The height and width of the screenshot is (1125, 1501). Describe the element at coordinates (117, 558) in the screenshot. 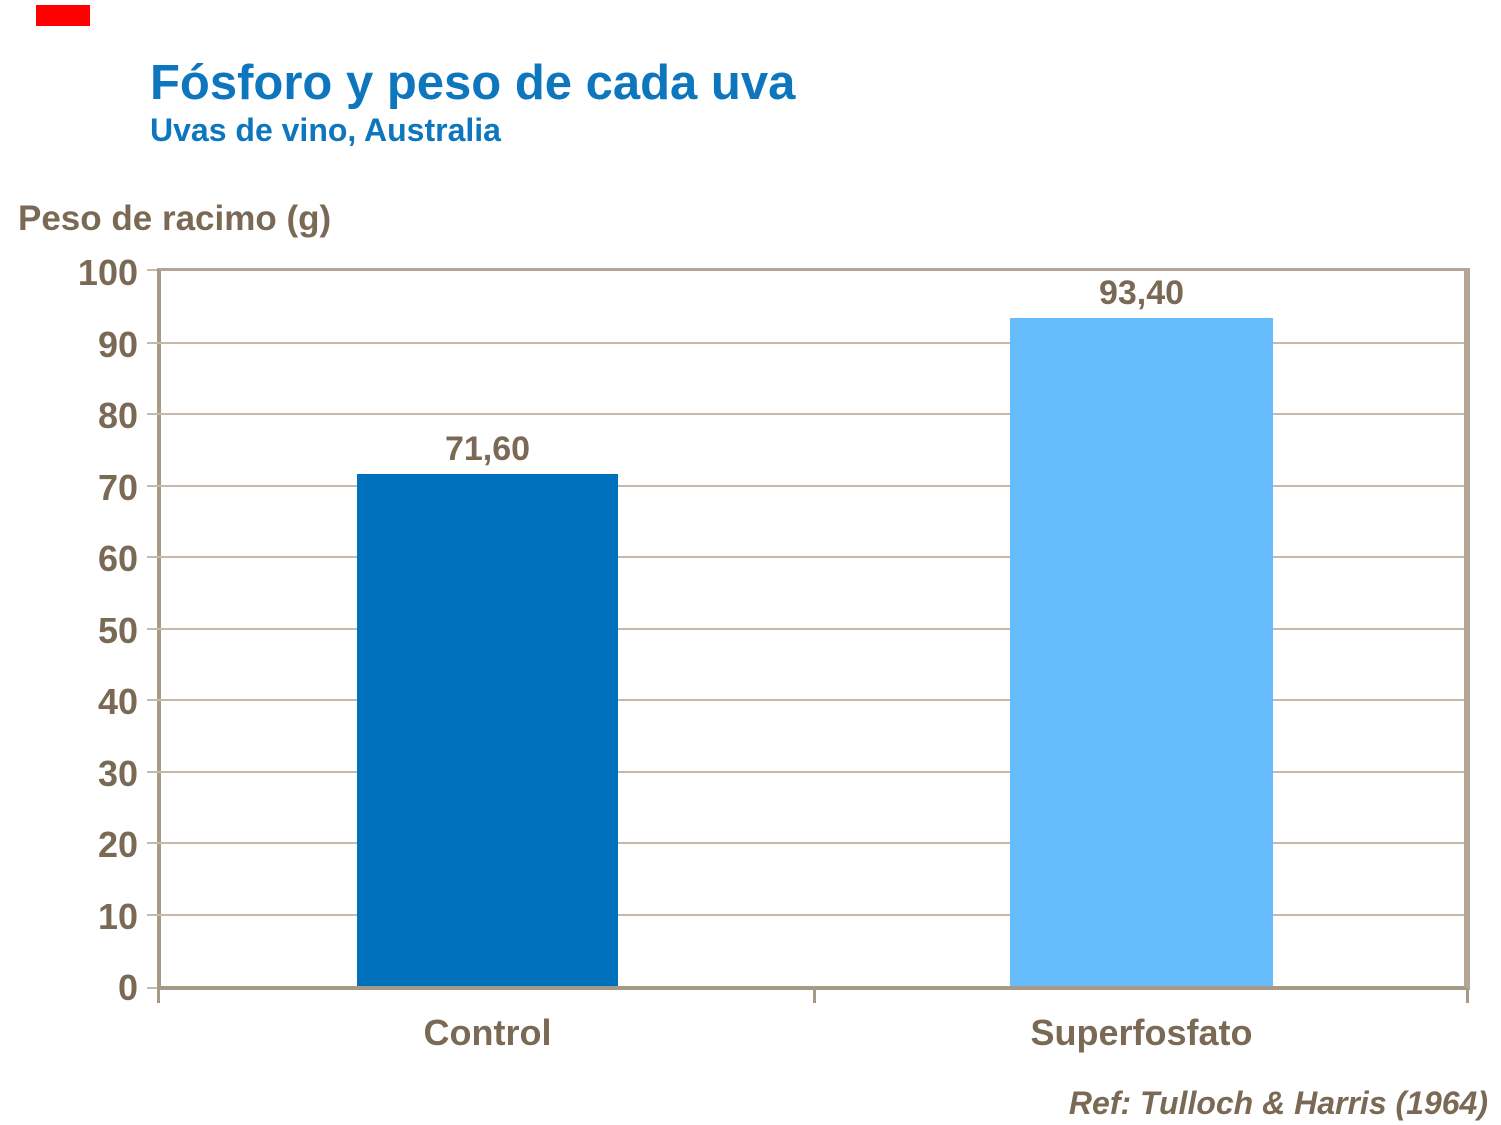

I see `y-tick-label: 60` at that location.